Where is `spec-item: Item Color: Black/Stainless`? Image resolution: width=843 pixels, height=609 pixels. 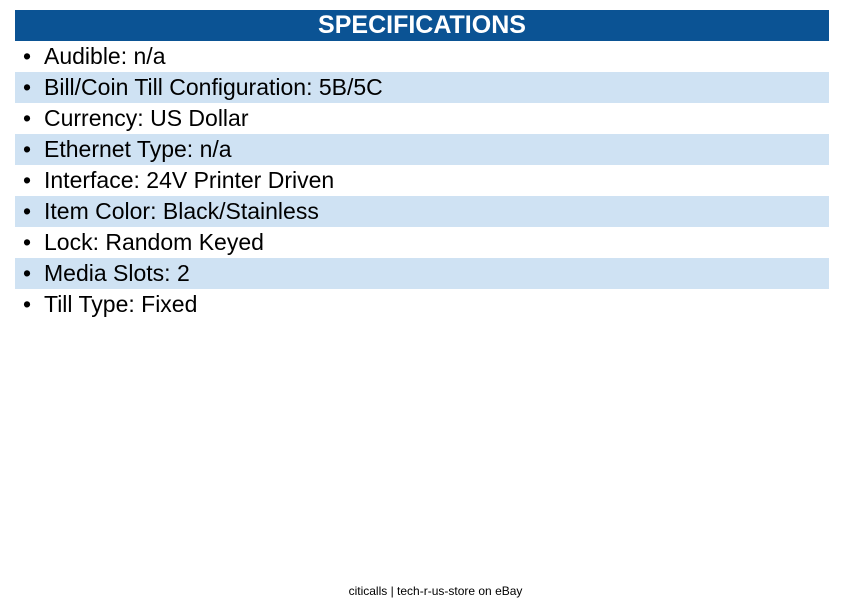
spec-item: Item Color: Black/Stainless is located at coordinates (422, 211).